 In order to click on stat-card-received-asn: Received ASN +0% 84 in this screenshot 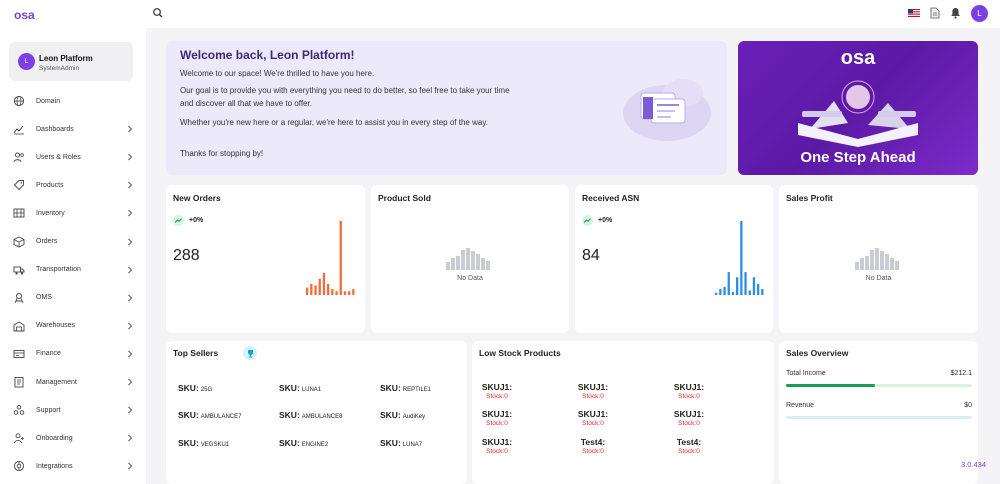, I will do `click(674, 259)`.